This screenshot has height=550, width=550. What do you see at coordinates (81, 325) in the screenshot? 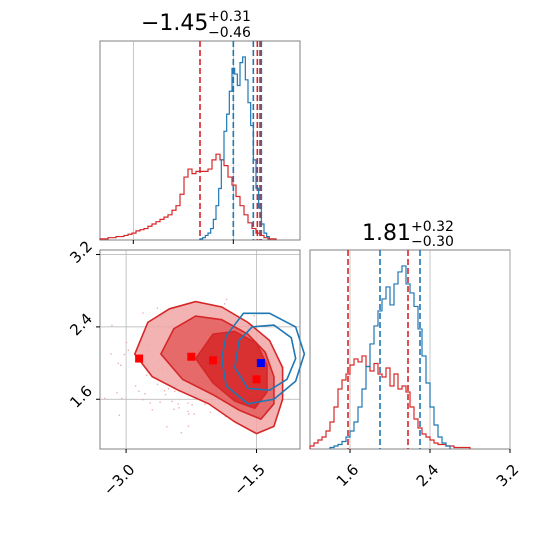
I see `y-tick-label: 2.4` at bounding box center [81, 325].